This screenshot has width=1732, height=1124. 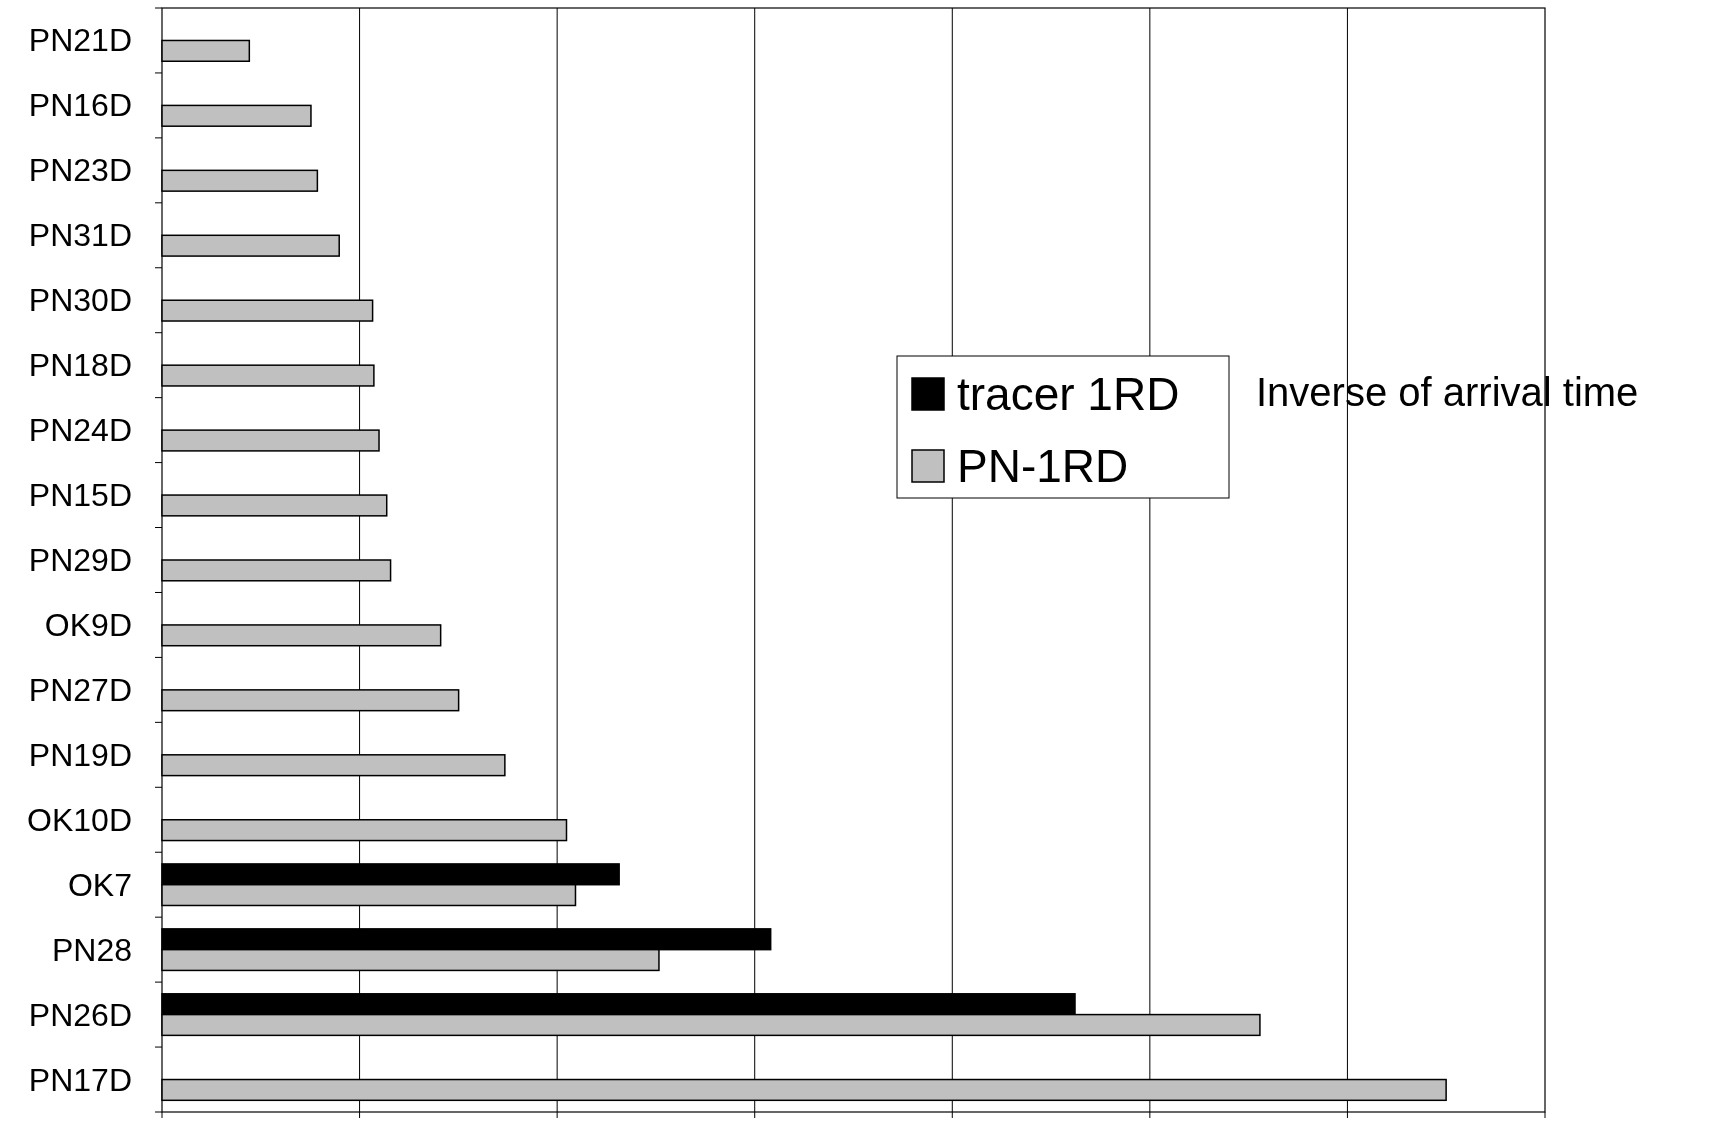 I want to click on y-tick-label: PN21D, so click(x=80, y=40).